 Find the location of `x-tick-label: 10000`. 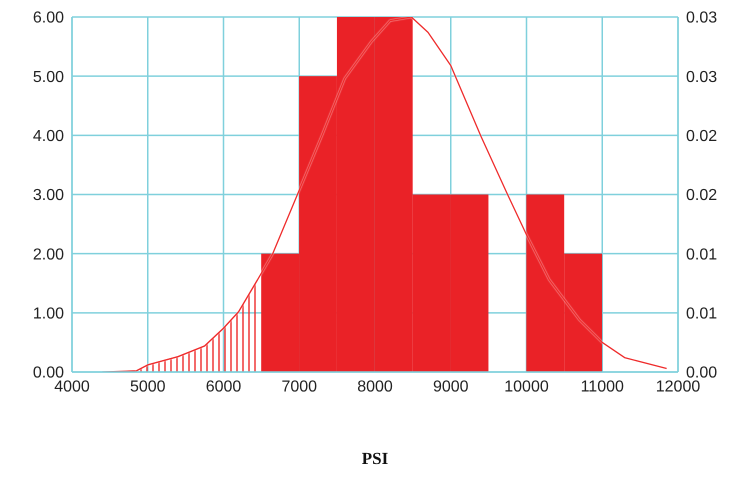

x-tick-label: 10000 is located at coordinates (526, 387).